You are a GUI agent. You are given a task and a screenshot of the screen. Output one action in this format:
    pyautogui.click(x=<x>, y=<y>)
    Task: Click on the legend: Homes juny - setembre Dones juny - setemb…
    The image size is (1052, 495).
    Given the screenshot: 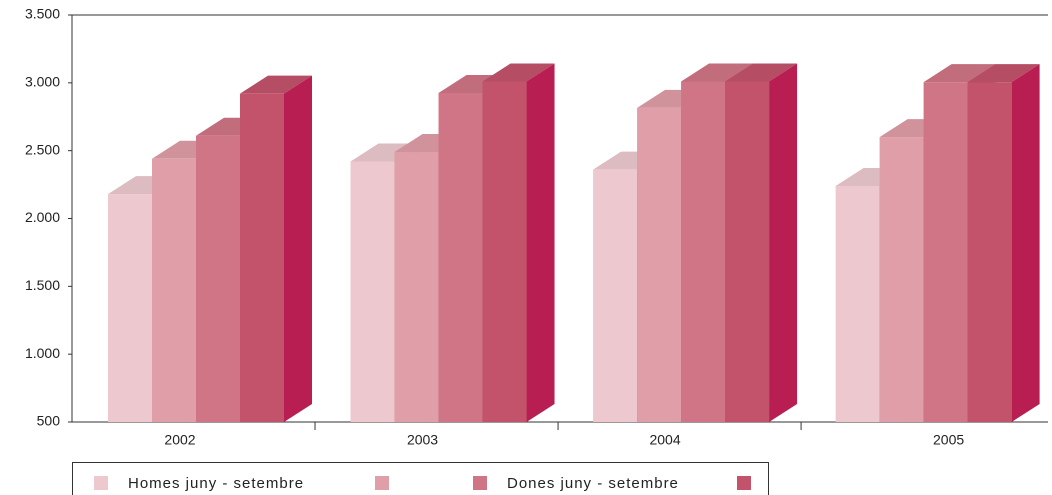 What is the action you would take?
    pyautogui.click(x=420, y=478)
    